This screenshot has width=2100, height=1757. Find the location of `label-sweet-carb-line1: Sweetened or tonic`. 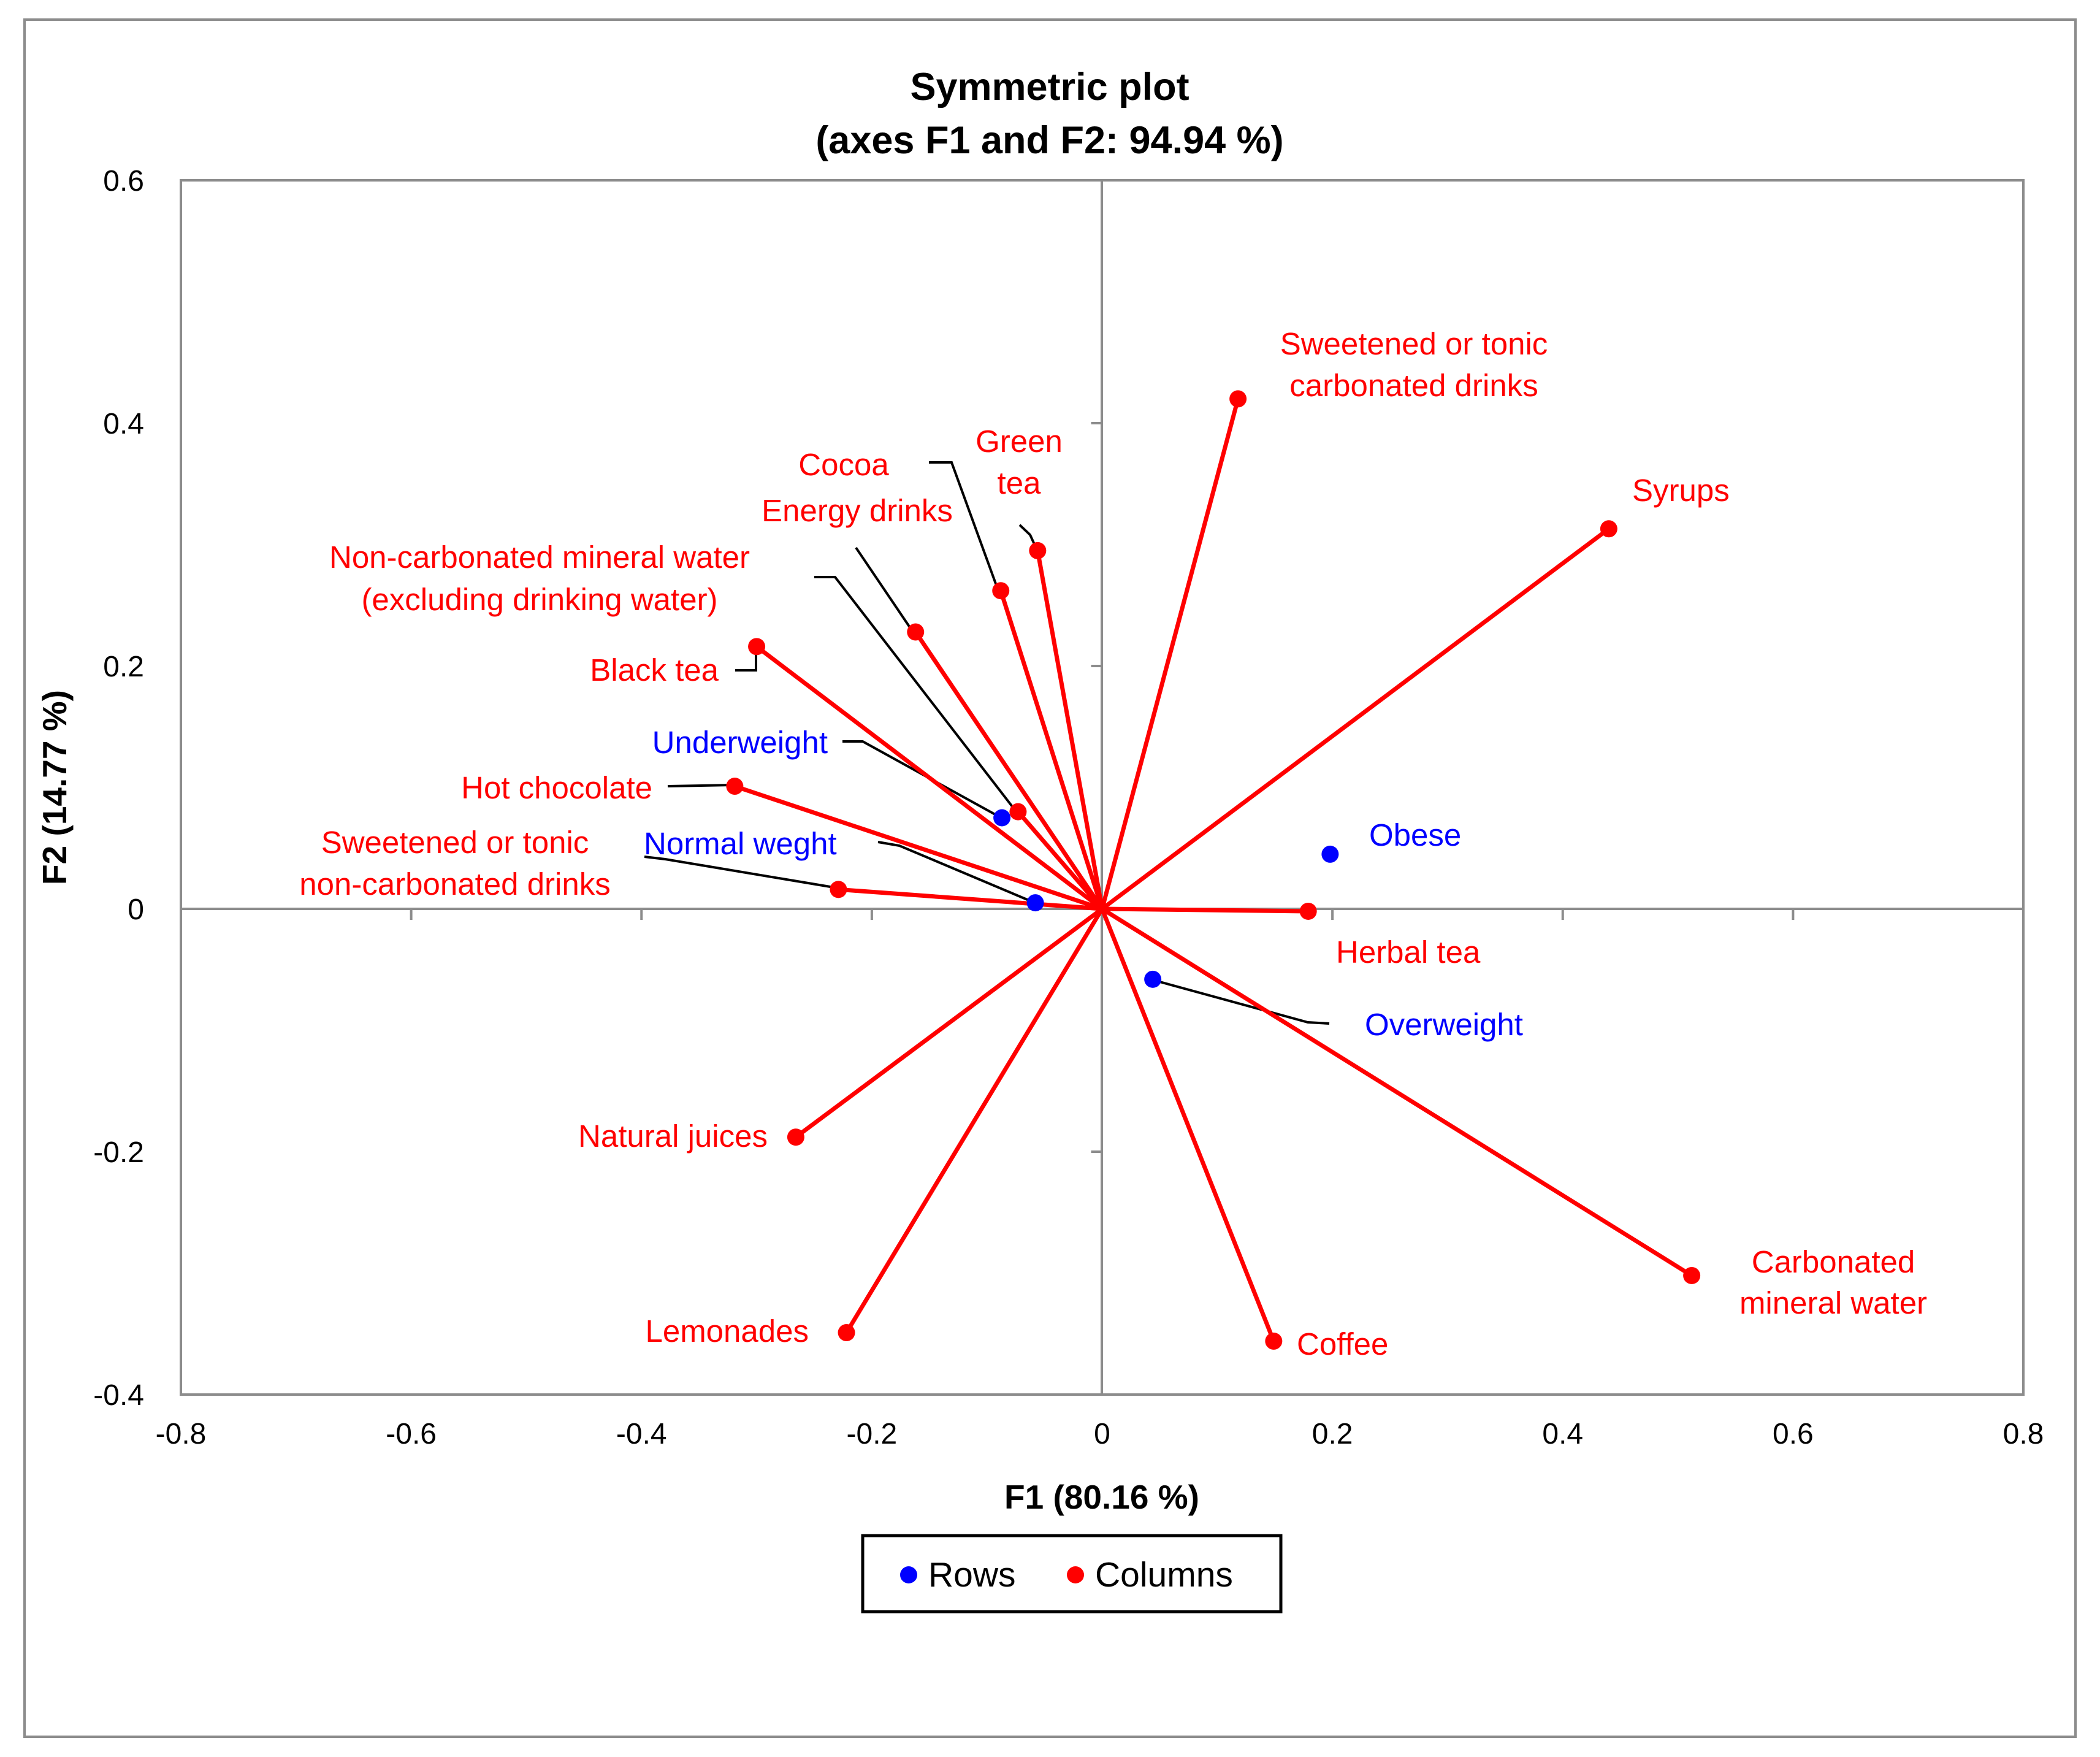

label-sweet-carb-line1: Sweetened or tonic is located at coordinates (1414, 344).